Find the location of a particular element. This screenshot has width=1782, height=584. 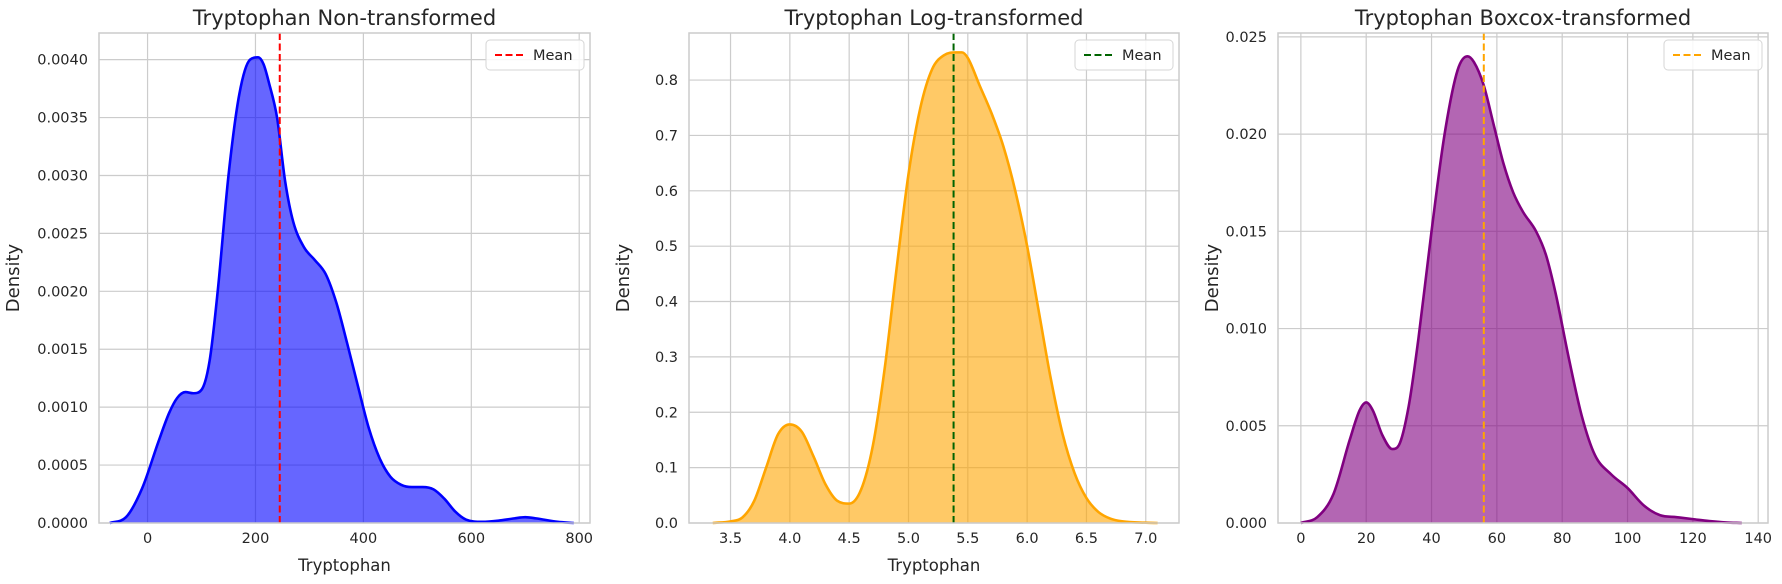

x-tick-label: 80 is located at coordinates (1562, 539).